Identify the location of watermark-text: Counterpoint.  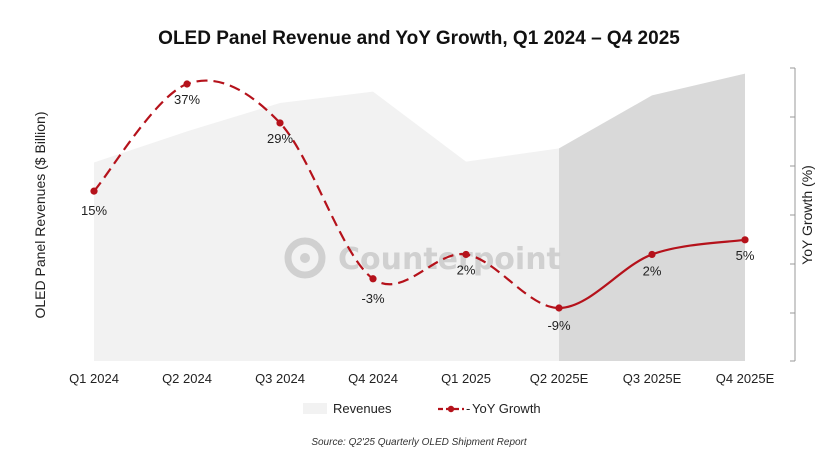
(449, 259).